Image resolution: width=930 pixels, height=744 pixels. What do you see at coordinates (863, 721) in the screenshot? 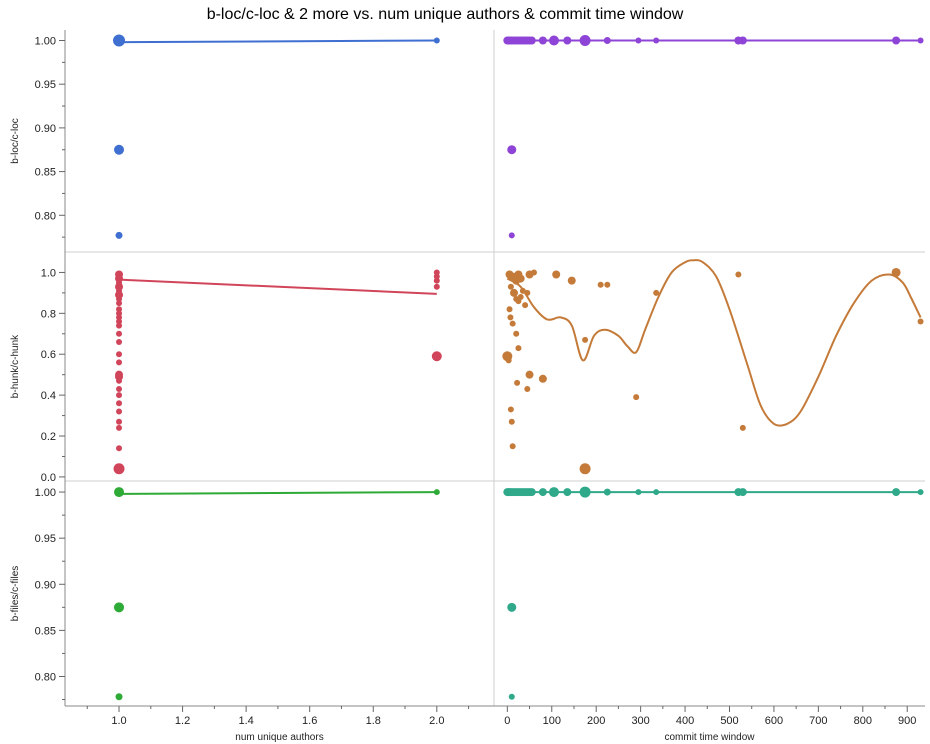
I see `x-tick-label: 800` at bounding box center [863, 721].